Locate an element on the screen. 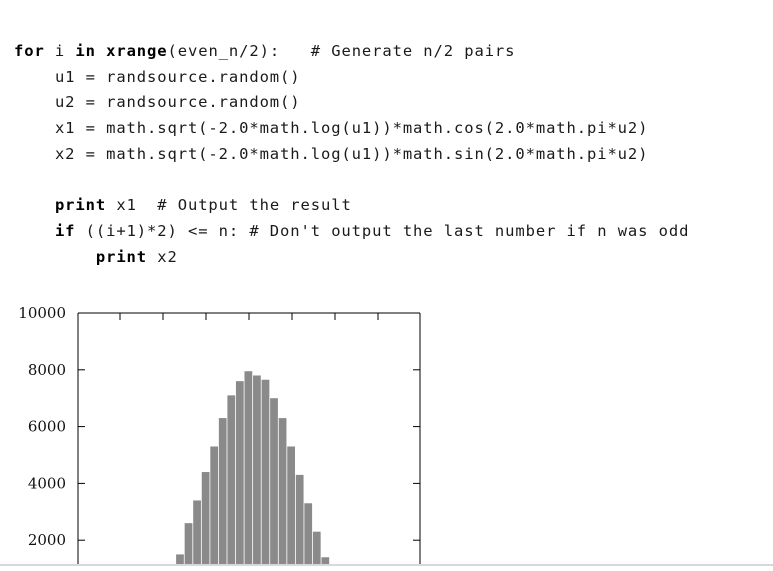  code-keyword: if is located at coordinates (65, 230).